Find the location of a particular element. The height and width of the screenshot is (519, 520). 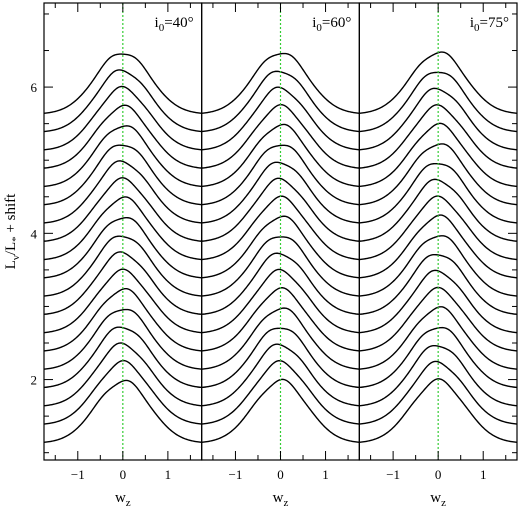

y-axis-label: Lν/L* + shift is located at coordinates (12, 231).